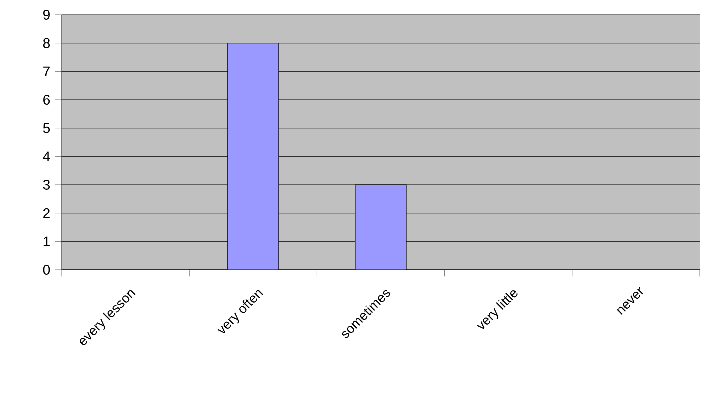 Image resolution: width=702 pixels, height=420 pixels. What do you see at coordinates (46, 157) in the screenshot?
I see `y-tick-label: 4` at bounding box center [46, 157].